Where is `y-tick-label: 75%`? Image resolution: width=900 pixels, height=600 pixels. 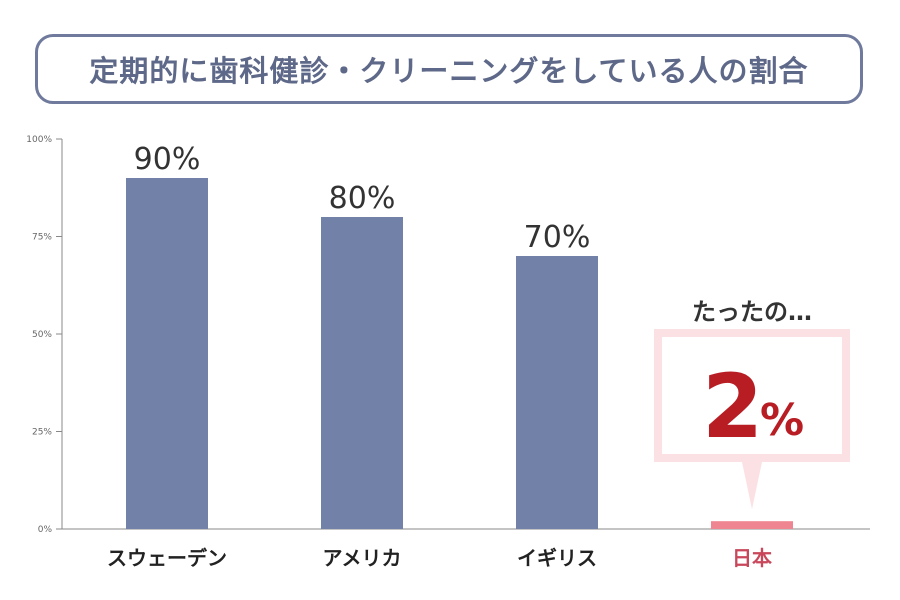 y-tick-label: 75% is located at coordinates (42, 238).